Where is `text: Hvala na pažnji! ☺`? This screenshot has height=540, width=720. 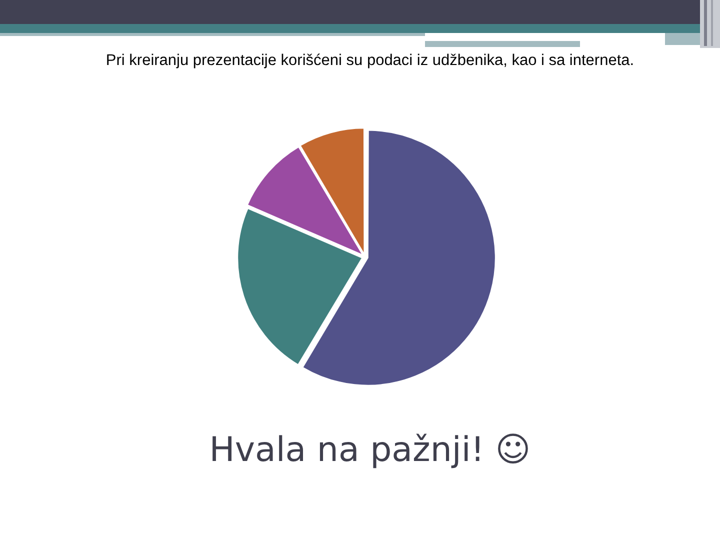 text: Hvala na pažnji! ☺ is located at coordinates (370, 450).